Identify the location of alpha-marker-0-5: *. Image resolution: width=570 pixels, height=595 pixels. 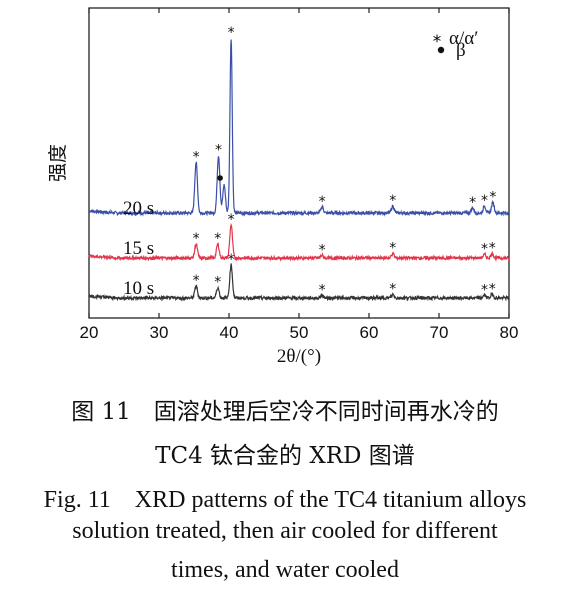
(392, 201).